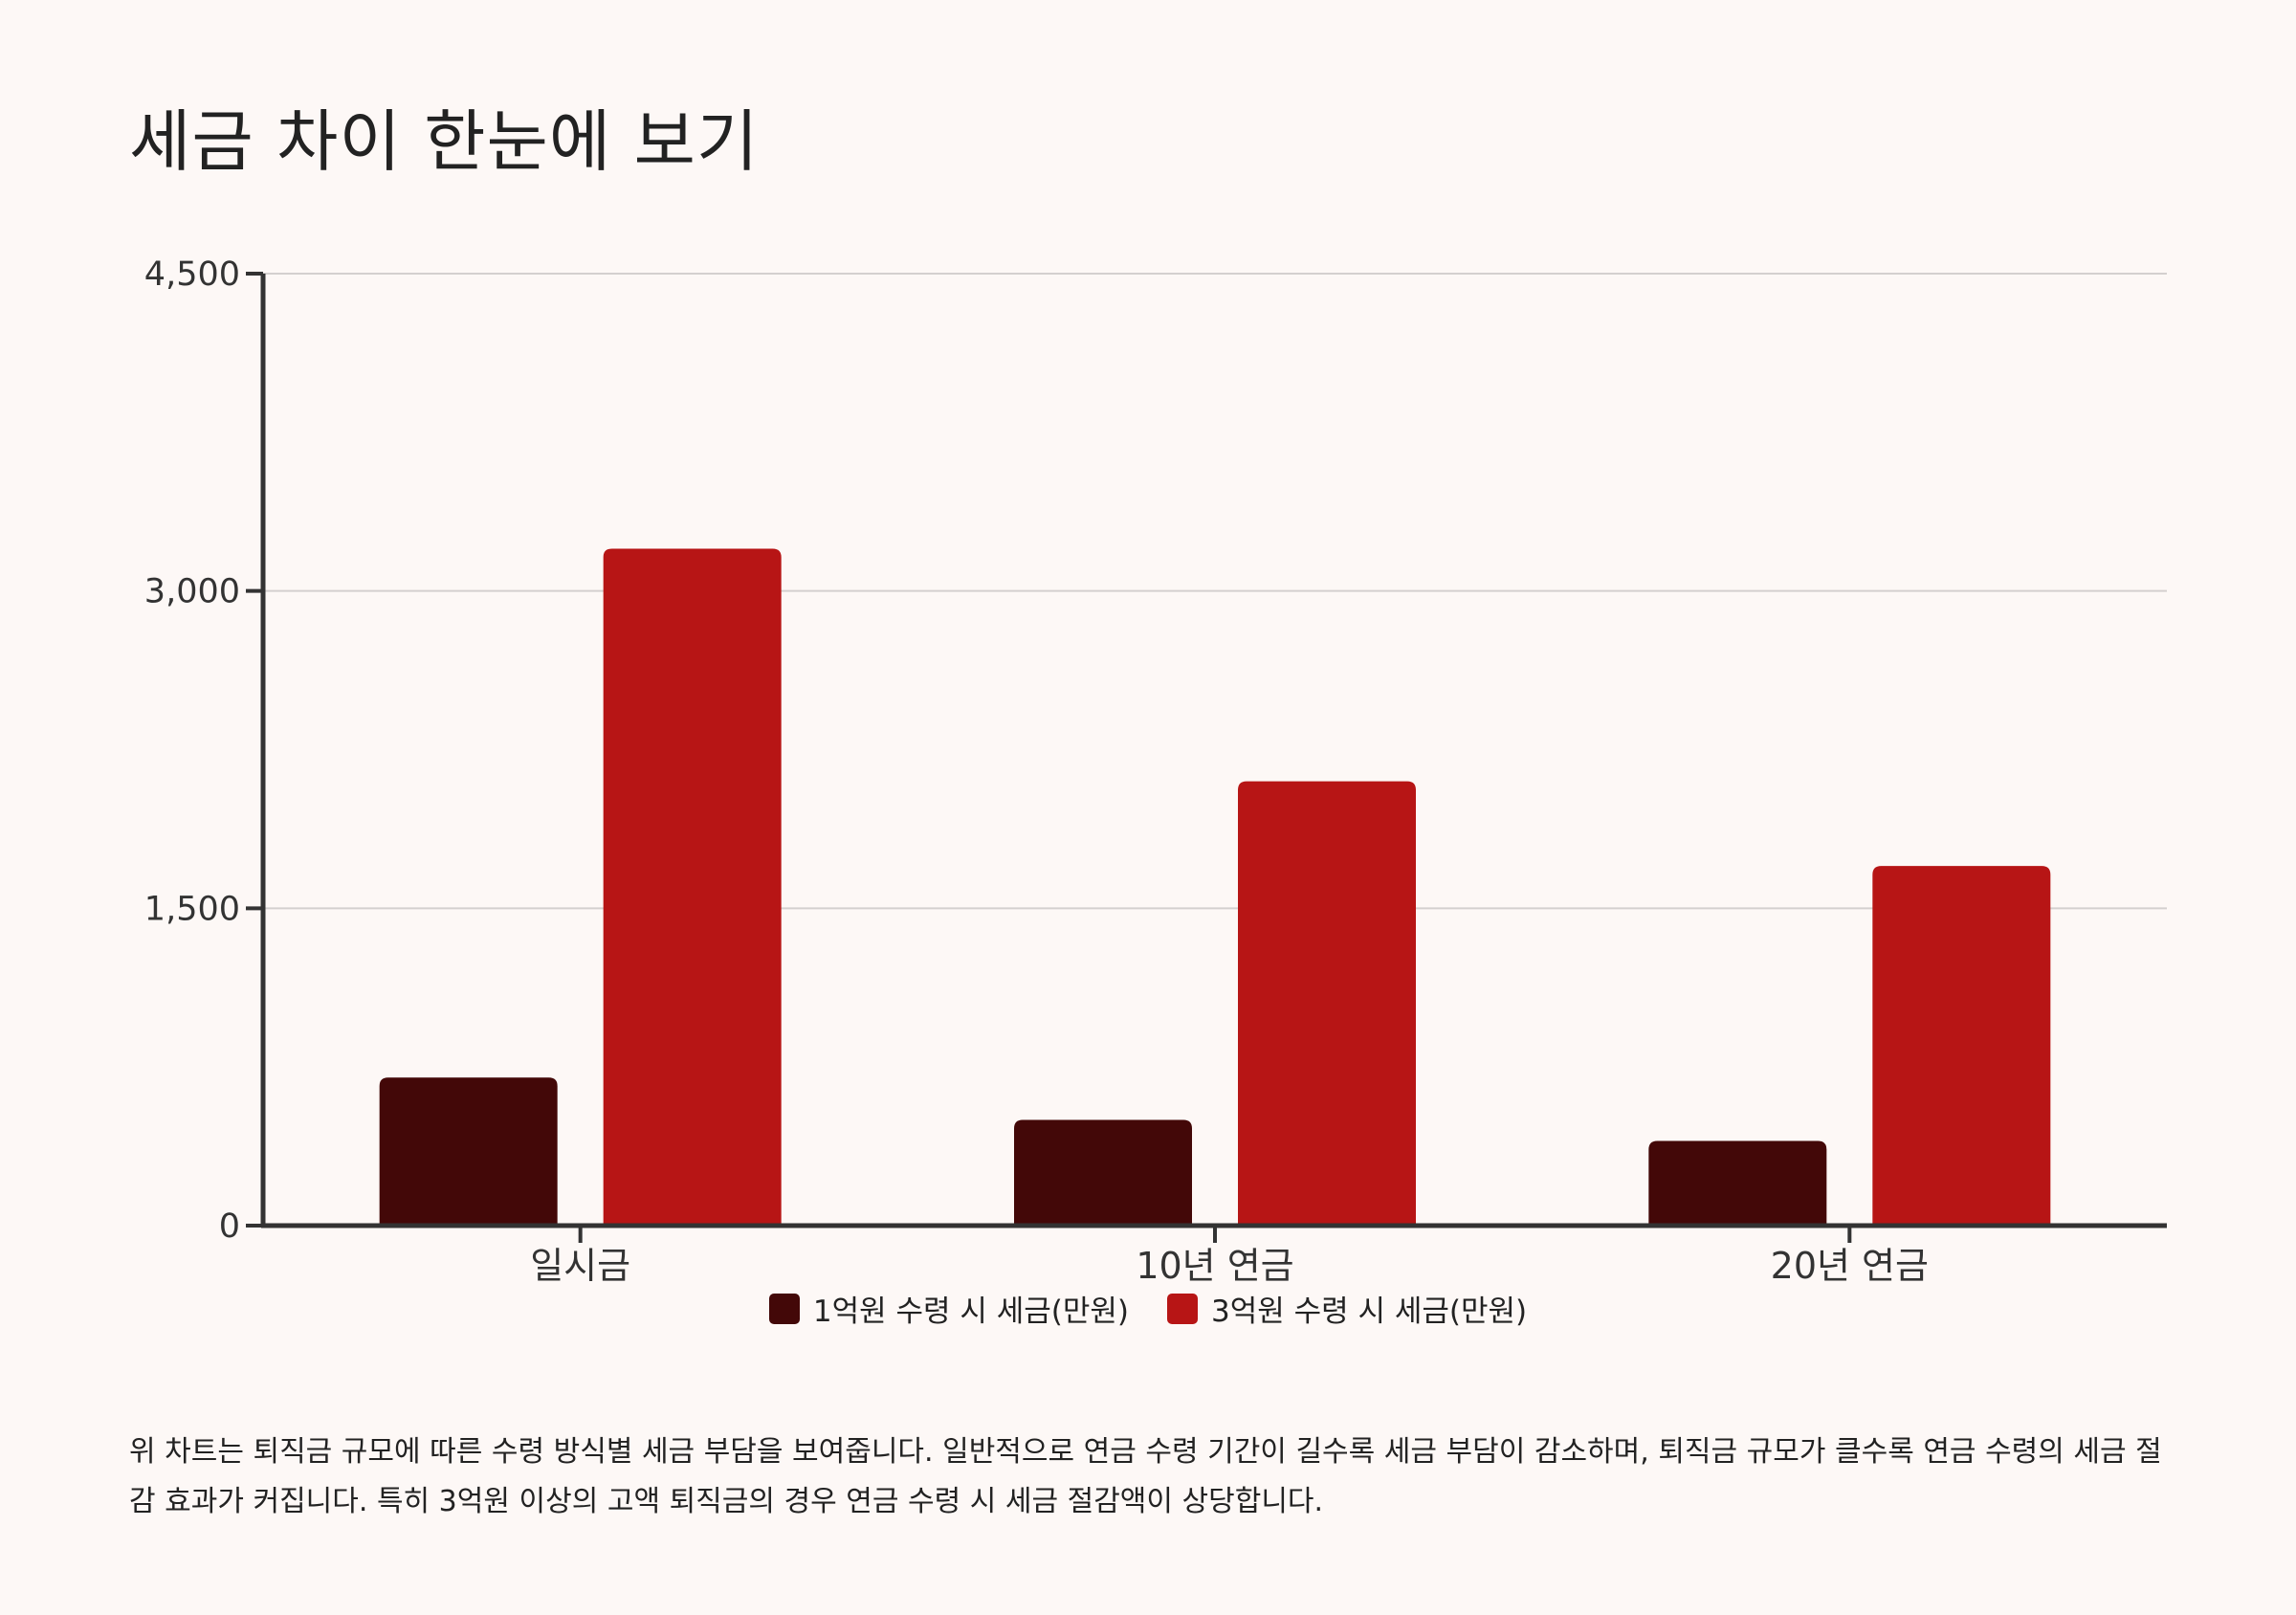 The width and height of the screenshot is (2296, 1615). What do you see at coordinates (229, 1226) in the screenshot?
I see `y-tick-label: 0` at bounding box center [229, 1226].